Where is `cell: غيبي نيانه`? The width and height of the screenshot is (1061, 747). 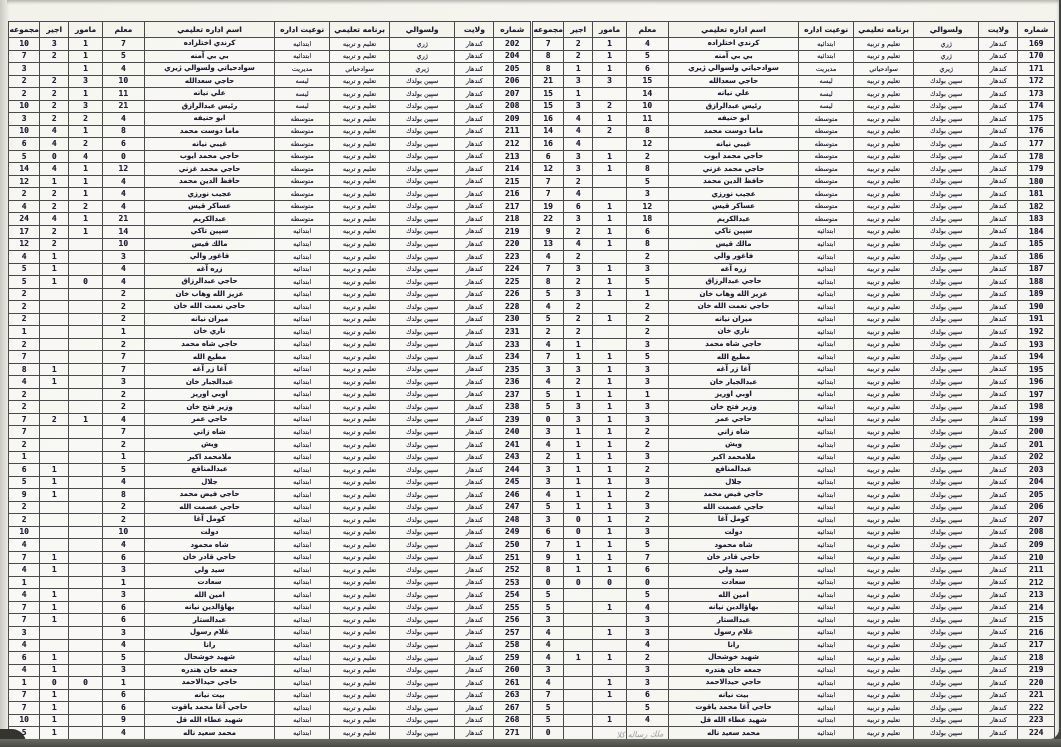
cell: غيبي نيانه is located at coordinates (733, 144).